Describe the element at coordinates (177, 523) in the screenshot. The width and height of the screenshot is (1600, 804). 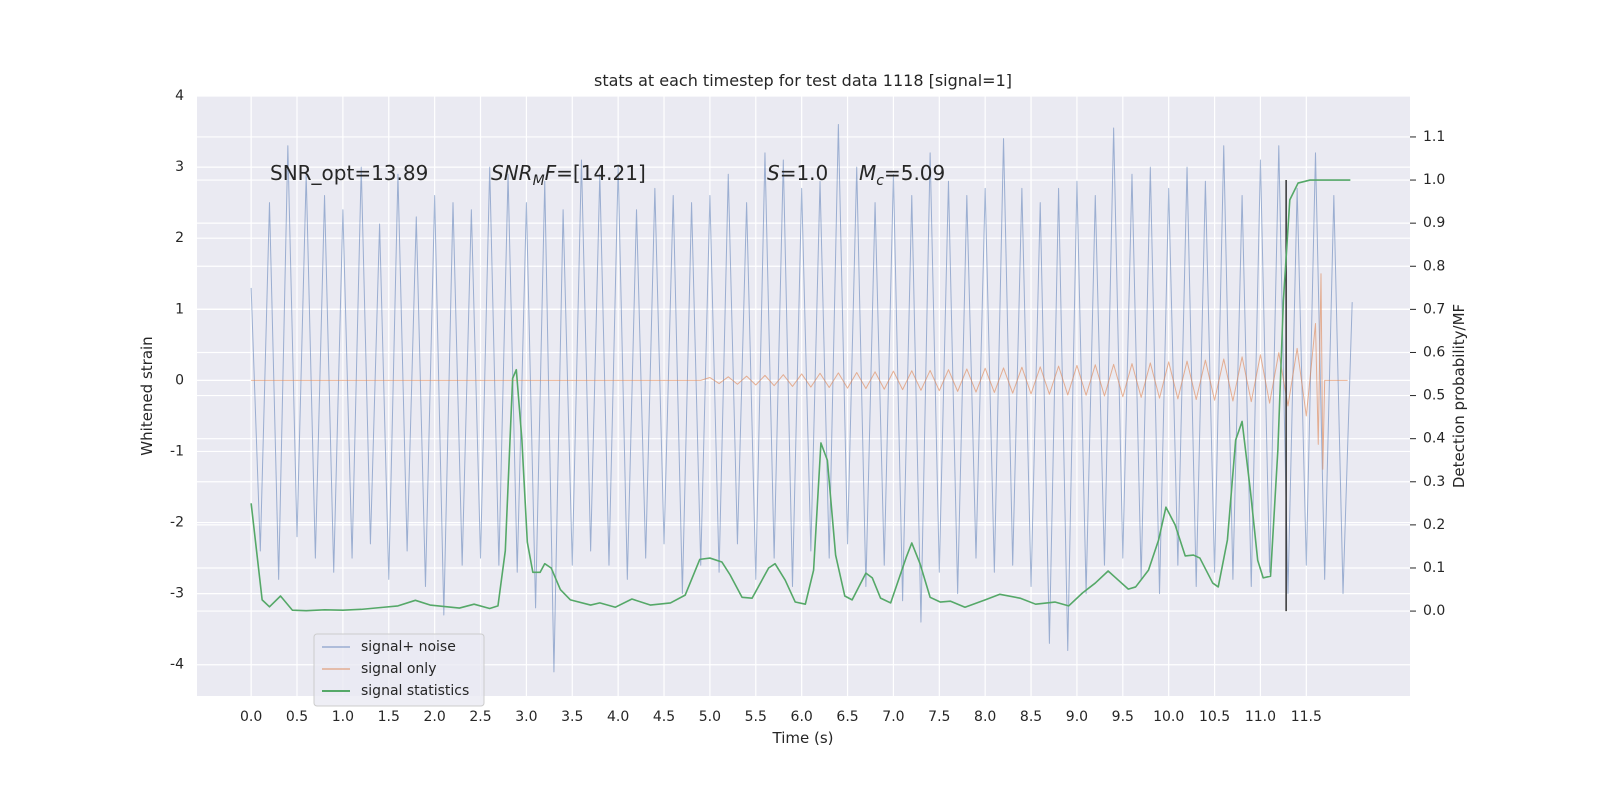
I see `y-tick-label: -2` at that location.